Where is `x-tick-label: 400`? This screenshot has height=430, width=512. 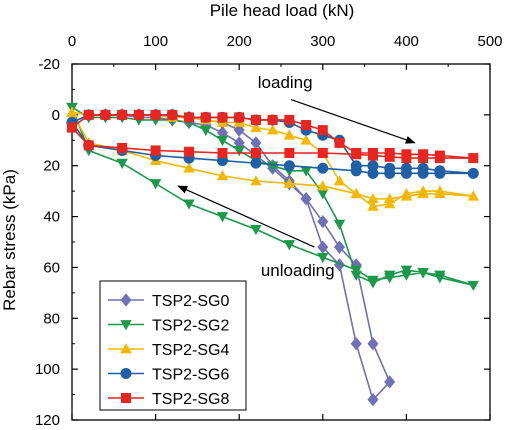
x-tick-label: 400 is located at coordinates (406, 41).